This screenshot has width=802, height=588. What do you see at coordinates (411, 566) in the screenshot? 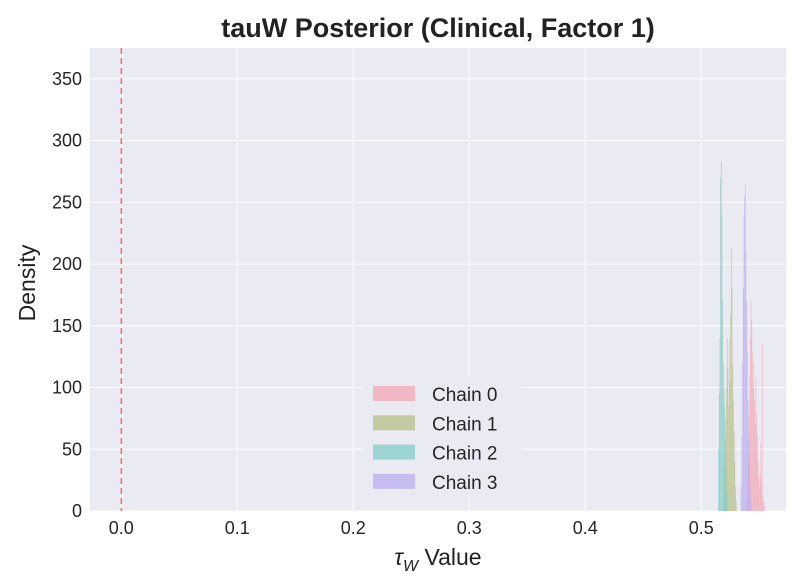
I see `x-axis-label-subscript: W` at bounding box center [411, 566].